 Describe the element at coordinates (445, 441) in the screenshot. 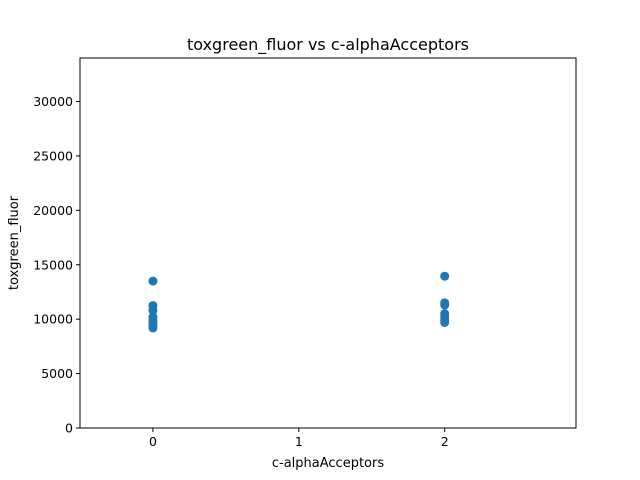

I see `x-tick-label: 2` at that location.